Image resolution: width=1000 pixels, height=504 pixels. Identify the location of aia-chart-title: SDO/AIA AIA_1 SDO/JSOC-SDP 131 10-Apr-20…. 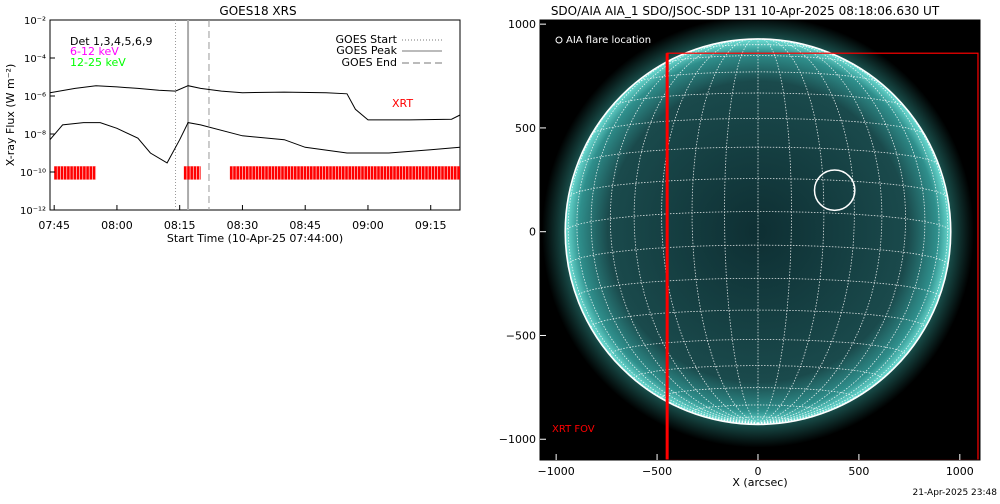
(745, 11).